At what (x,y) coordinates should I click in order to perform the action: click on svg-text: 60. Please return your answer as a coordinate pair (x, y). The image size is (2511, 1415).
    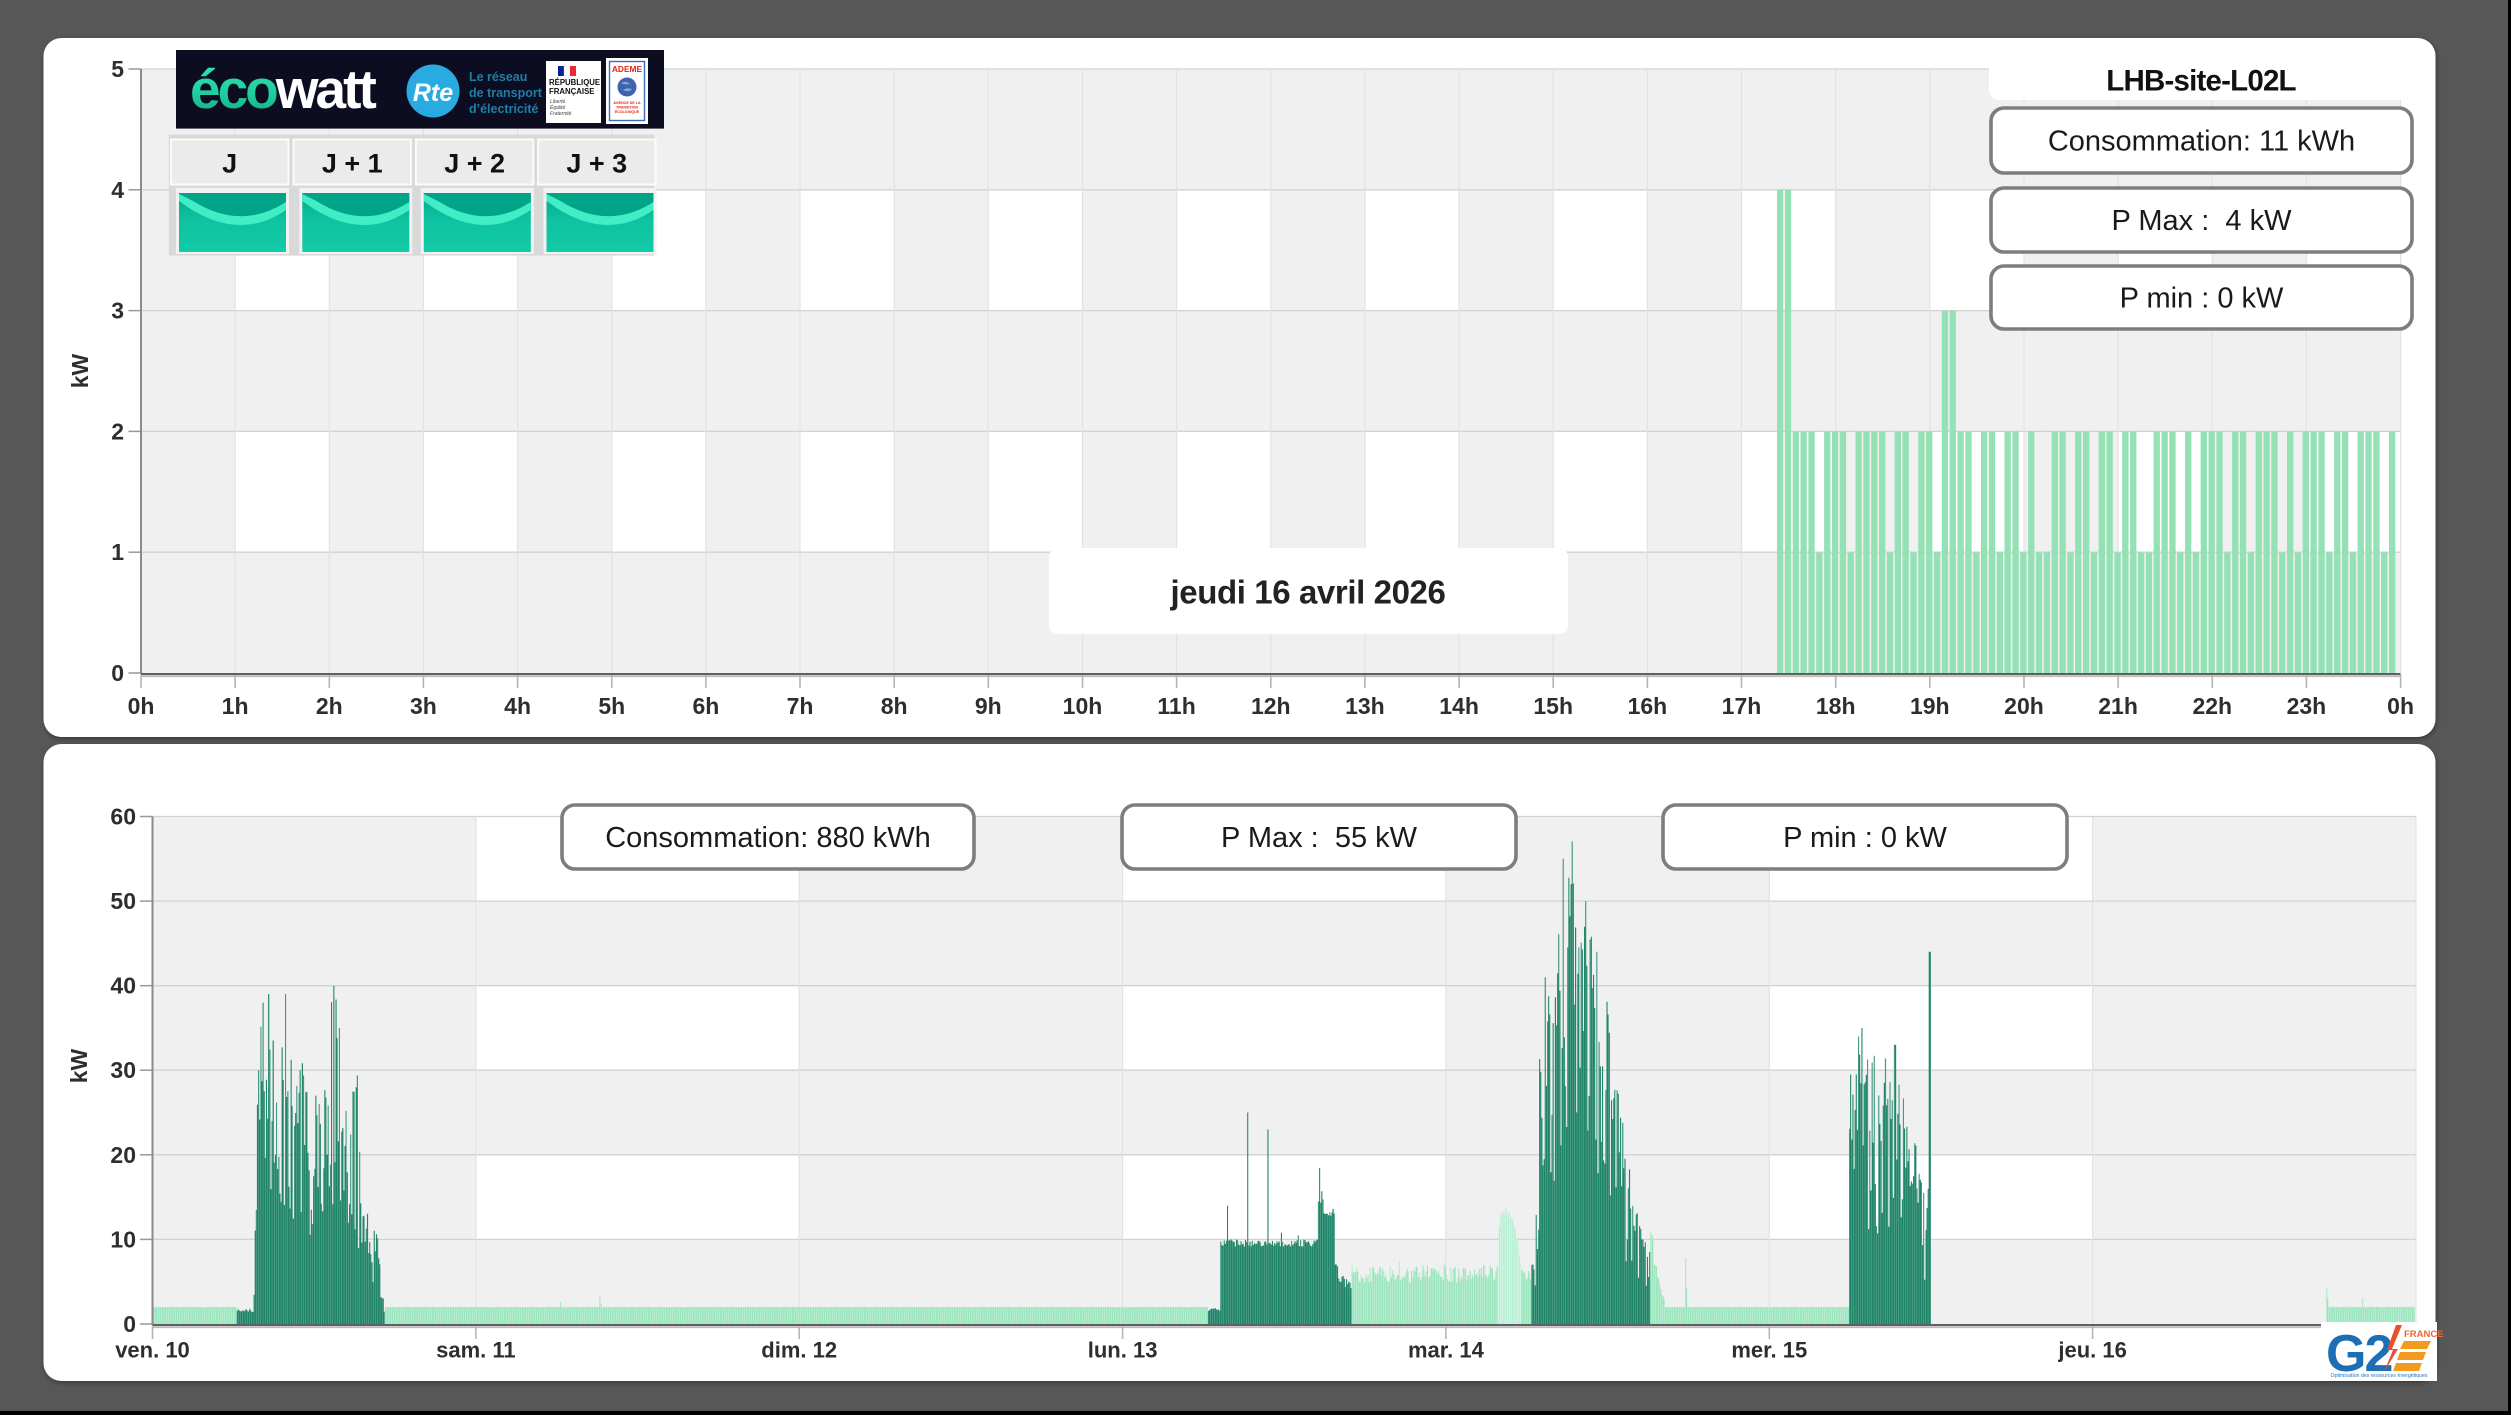
    Looking at the image, I should click on (123, 817).